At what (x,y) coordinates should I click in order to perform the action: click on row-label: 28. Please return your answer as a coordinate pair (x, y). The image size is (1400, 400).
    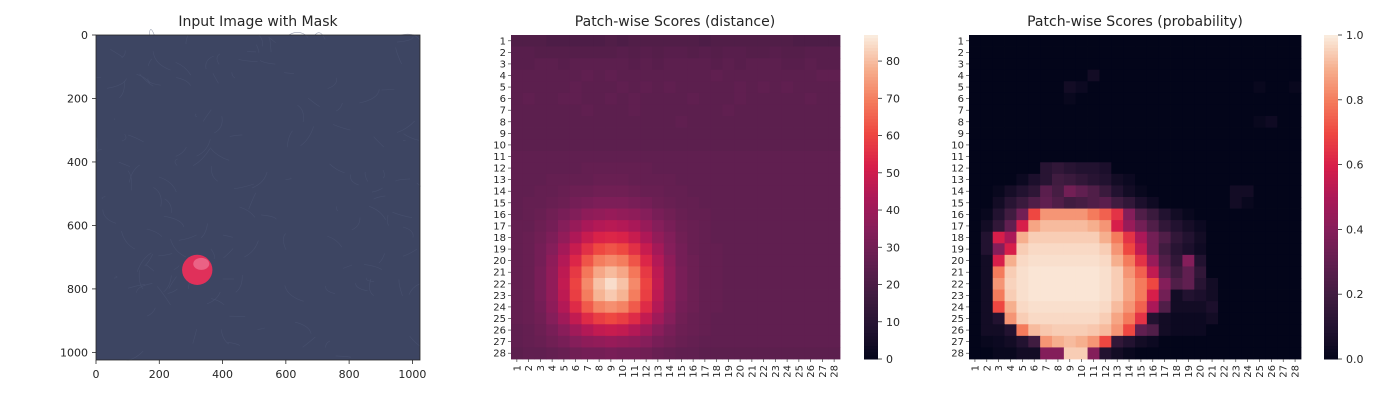
    Looking at the image, I should click on (499, 354).